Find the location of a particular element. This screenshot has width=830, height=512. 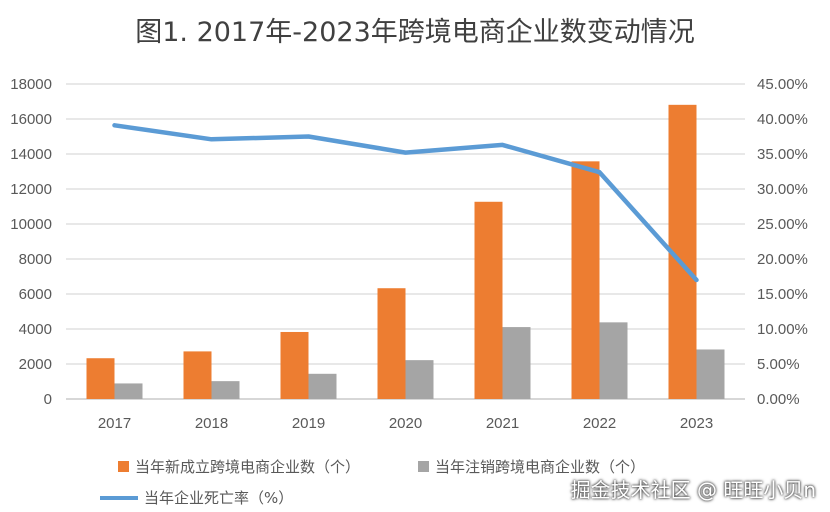

legend-item-rate: 当年企业死亡率（%） is located at coordinates (196, 497).